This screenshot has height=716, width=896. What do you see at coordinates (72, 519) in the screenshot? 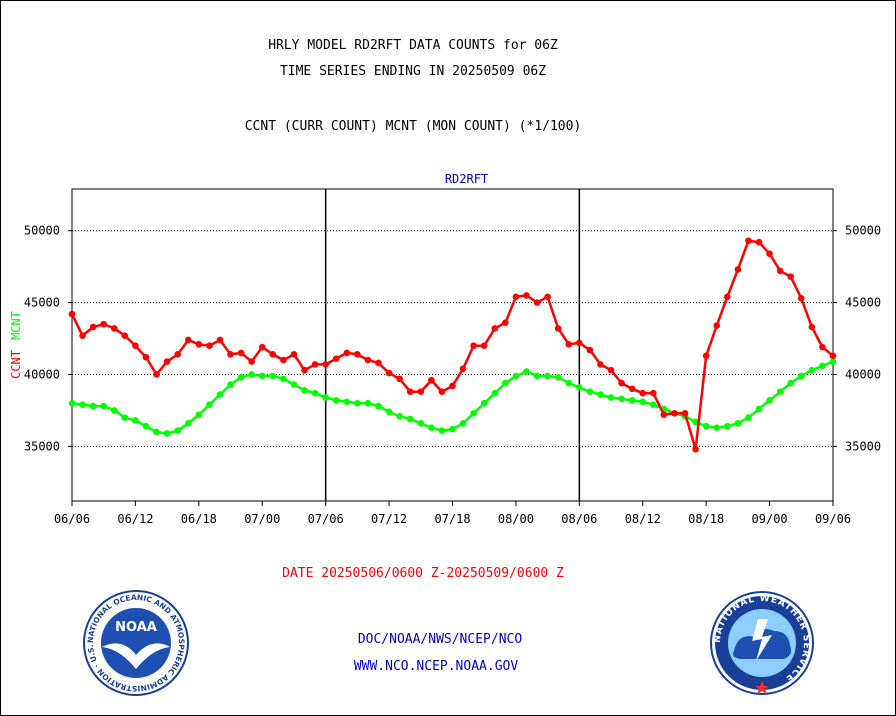
I see `x-tick-label: 06/06` at bounding box center [72, 519].